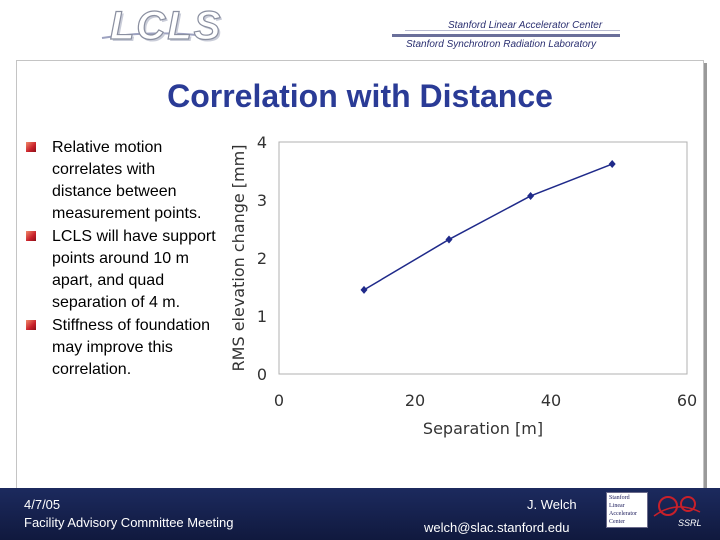 Image resolution: width=720 pixels, height=540 pixels. What do you see at coordinates (129, 522) in the screenshot?
I see `footer-event: Facility Advisory Committee Meeting` at bounding box center [129, 522].